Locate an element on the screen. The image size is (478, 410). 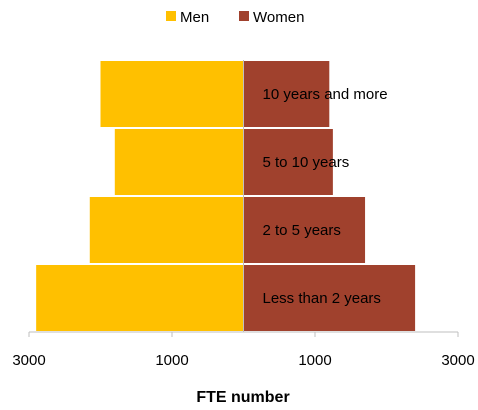
category-label-2-to-5-years: 2 to 5 years is located at coordinates (302, 230).